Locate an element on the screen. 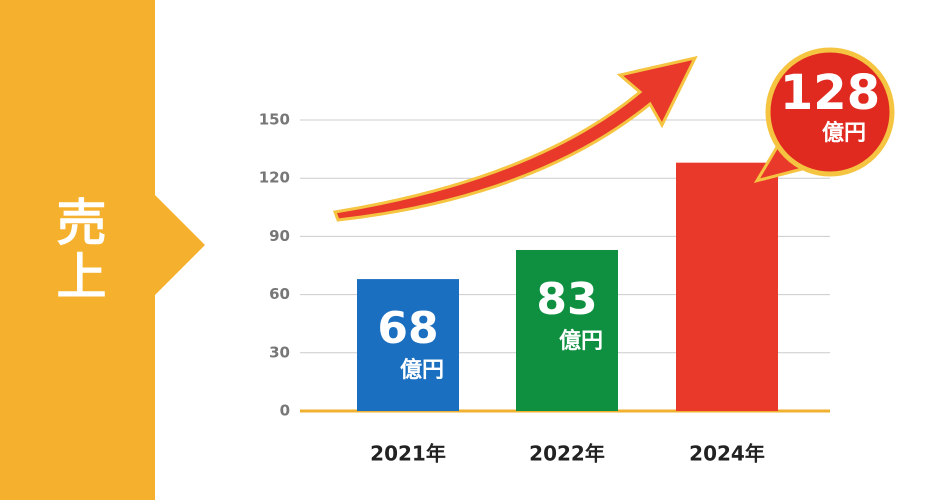  value-label: 68 is located at coordinates (407, 328).